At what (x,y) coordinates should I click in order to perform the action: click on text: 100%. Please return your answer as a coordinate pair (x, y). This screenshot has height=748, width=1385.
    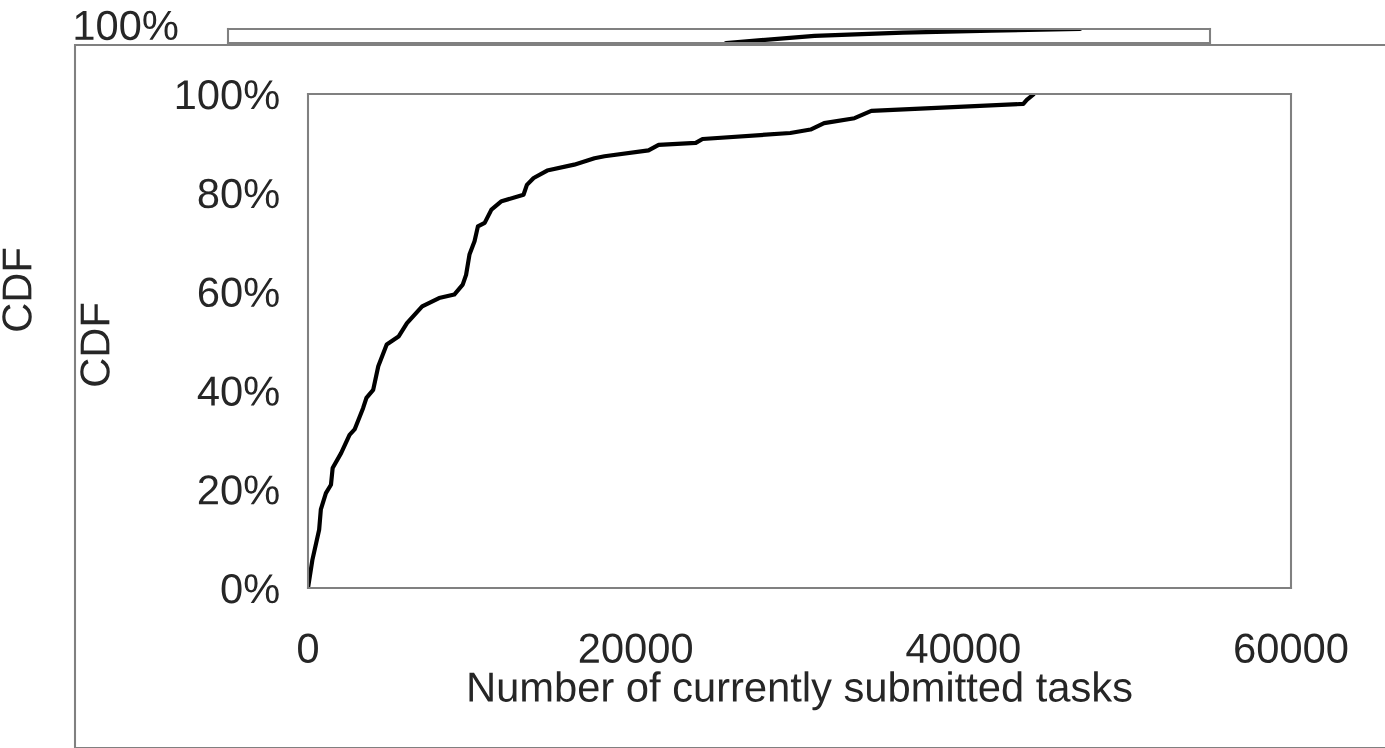
    Looking at the image, I should click on (126, 25).